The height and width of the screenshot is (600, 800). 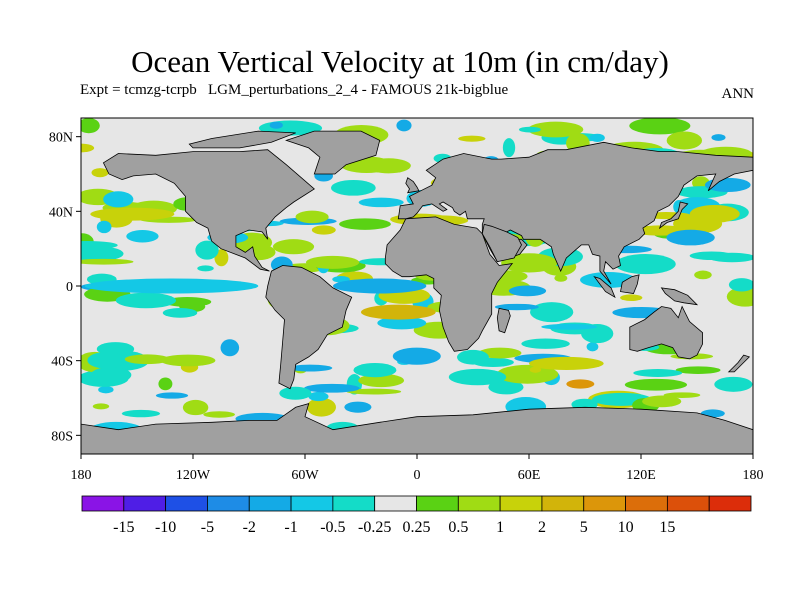 I want to click on colorbar-tick-label: 1, so click(x=500, y=527).